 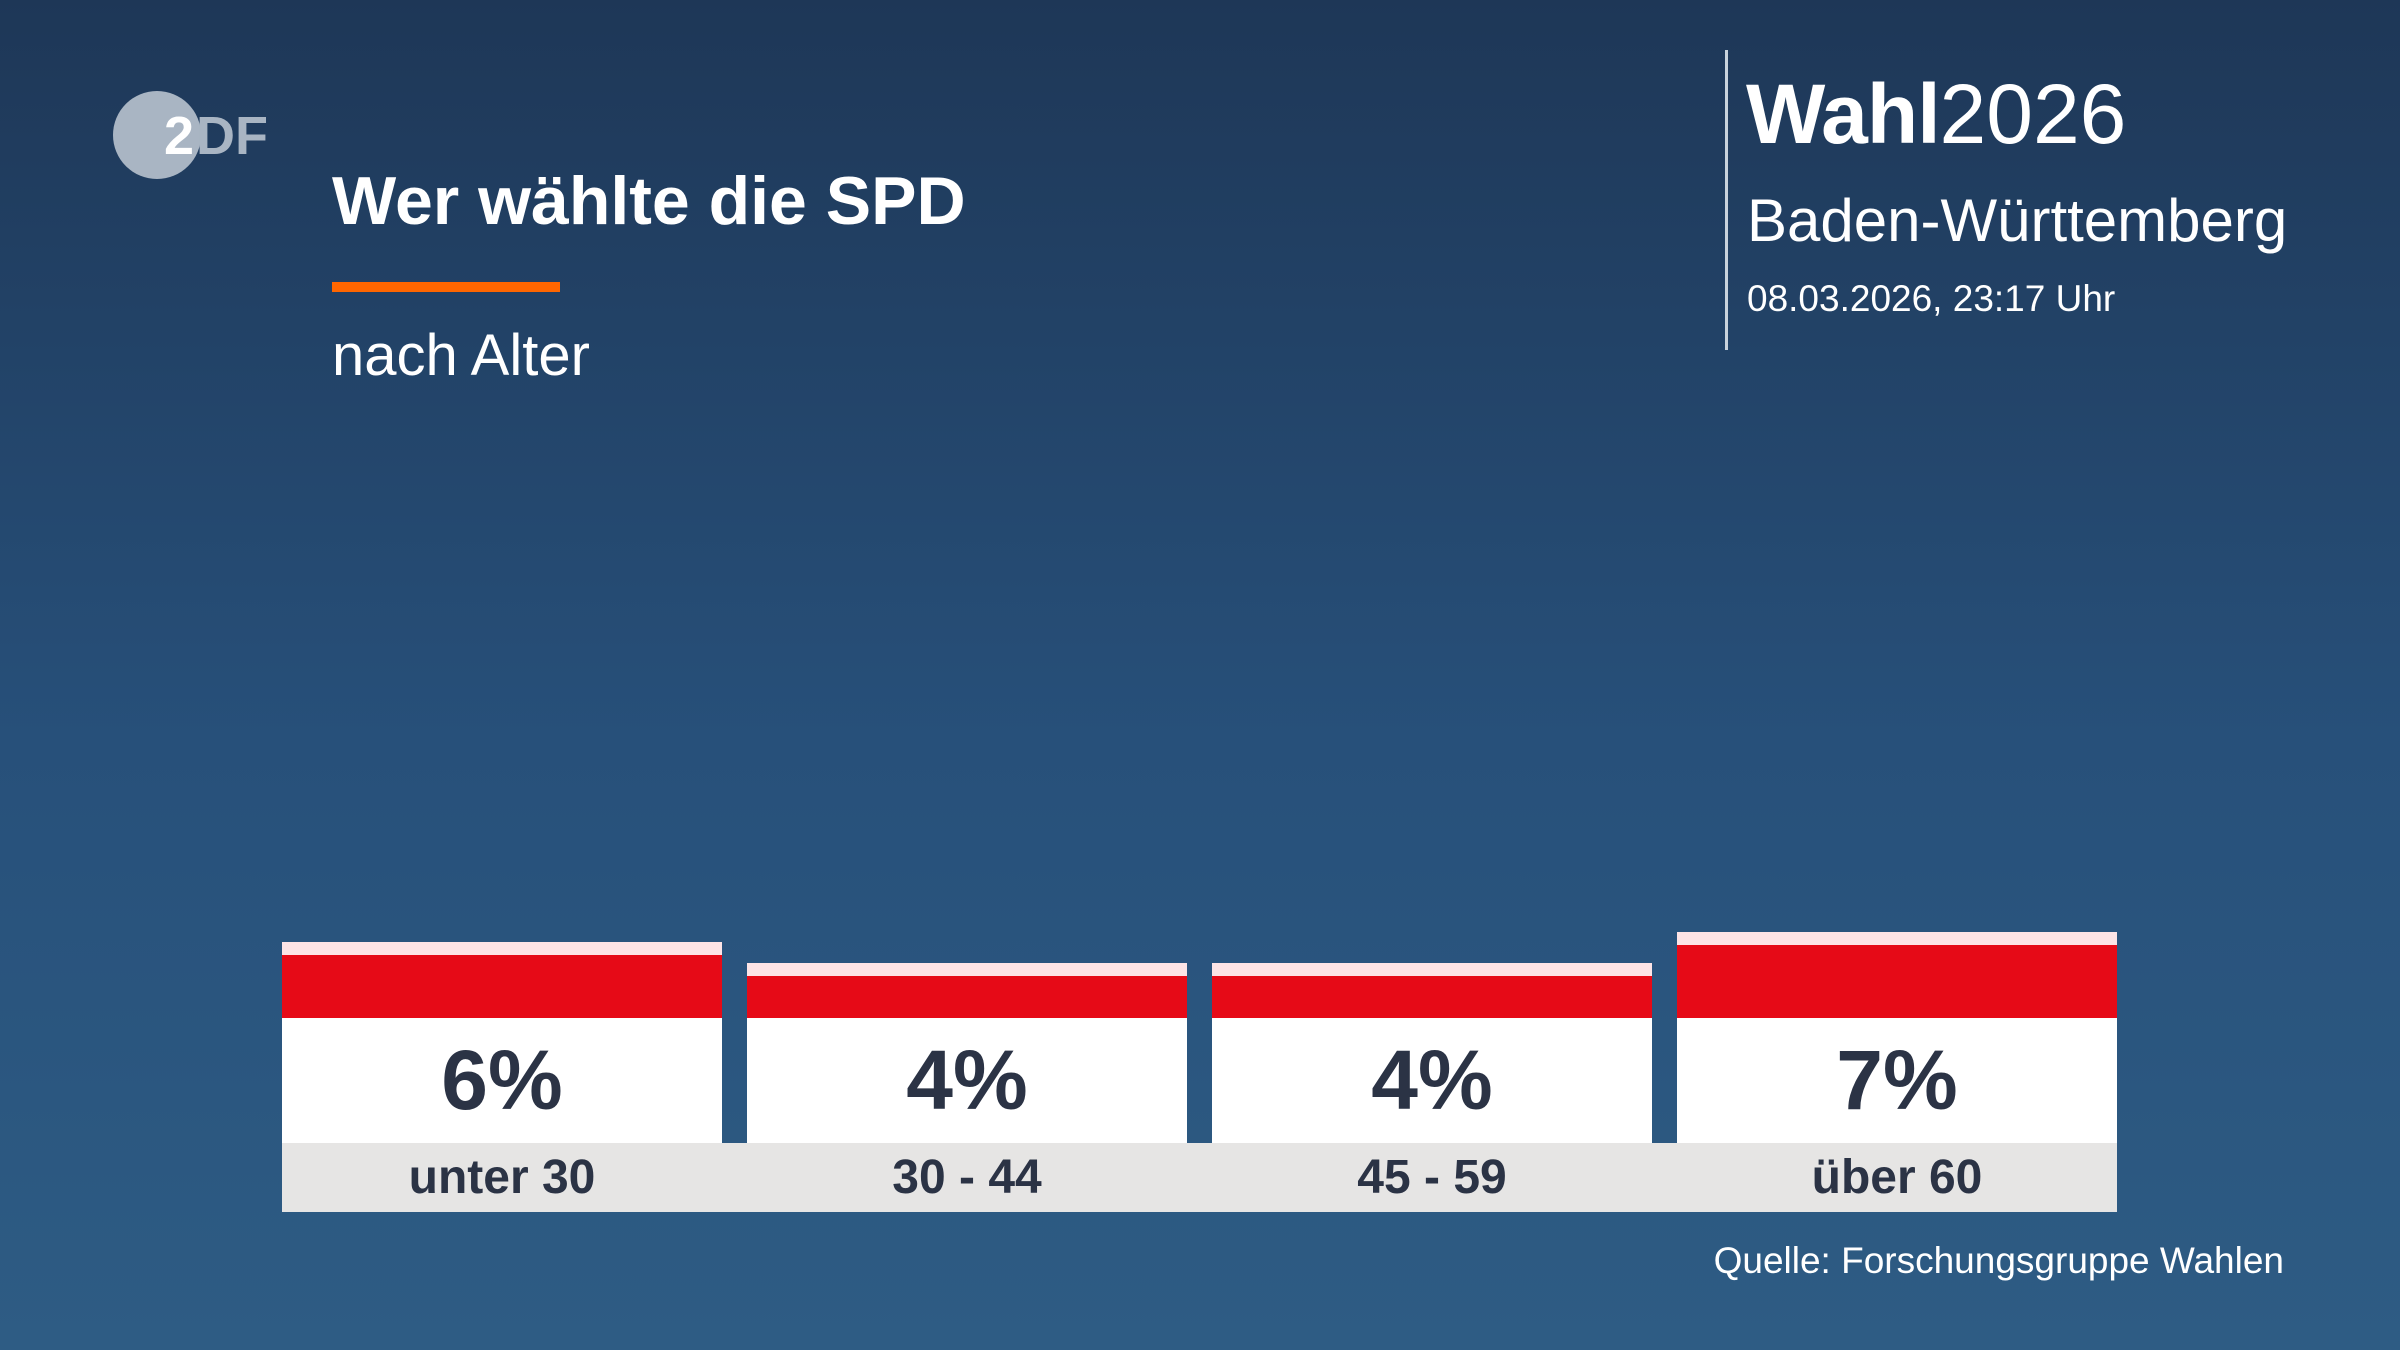 I want to click on bar-category-label: über 60, so click(x=1897, y=1177).